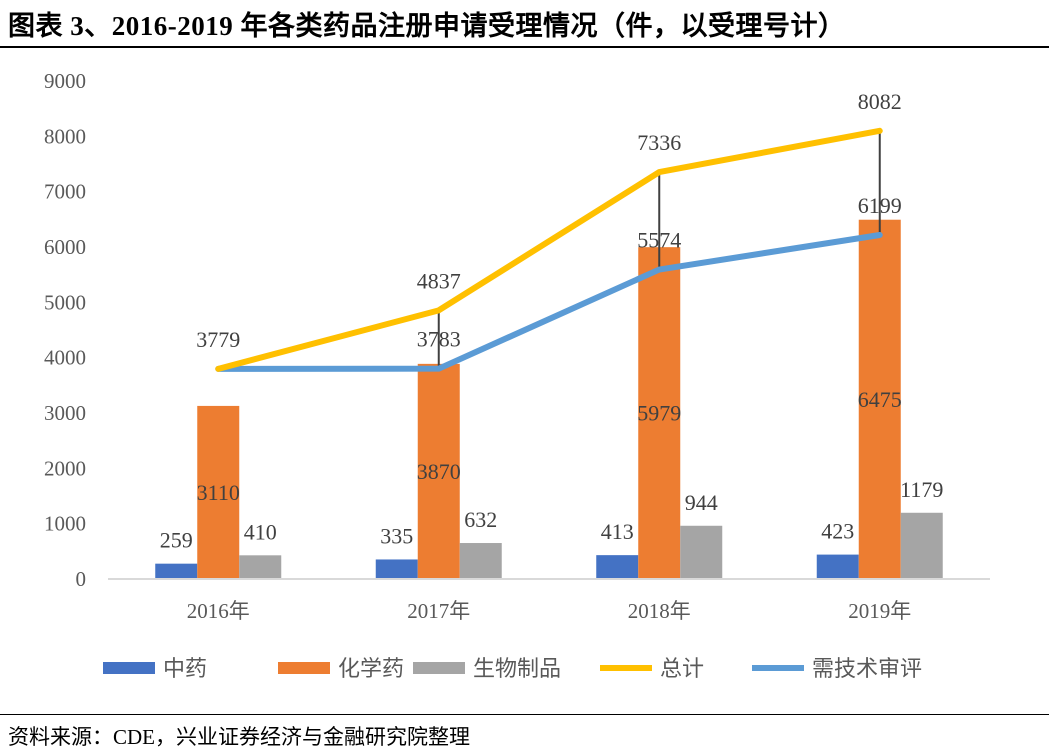 The width and height of the screenshot is (1049, 756). I want to click on x-tick-label: 2018年, so click(659, 611).